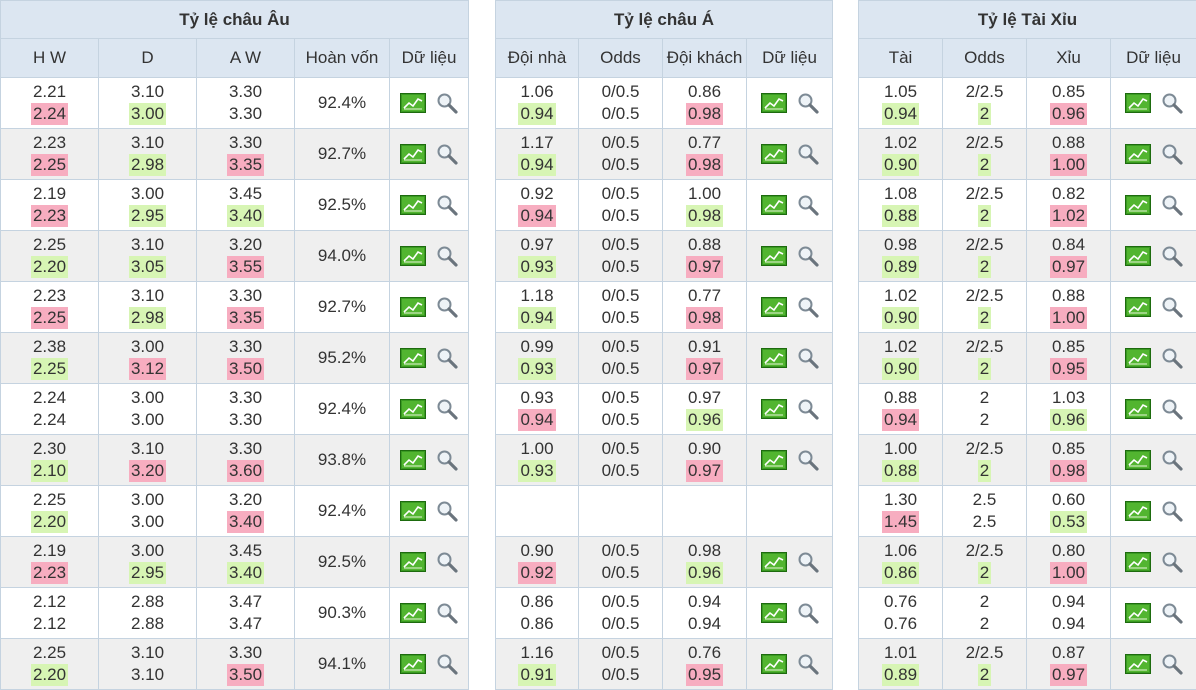  I want to click on home-team-odds-open: 1.06, so click(537, 91).